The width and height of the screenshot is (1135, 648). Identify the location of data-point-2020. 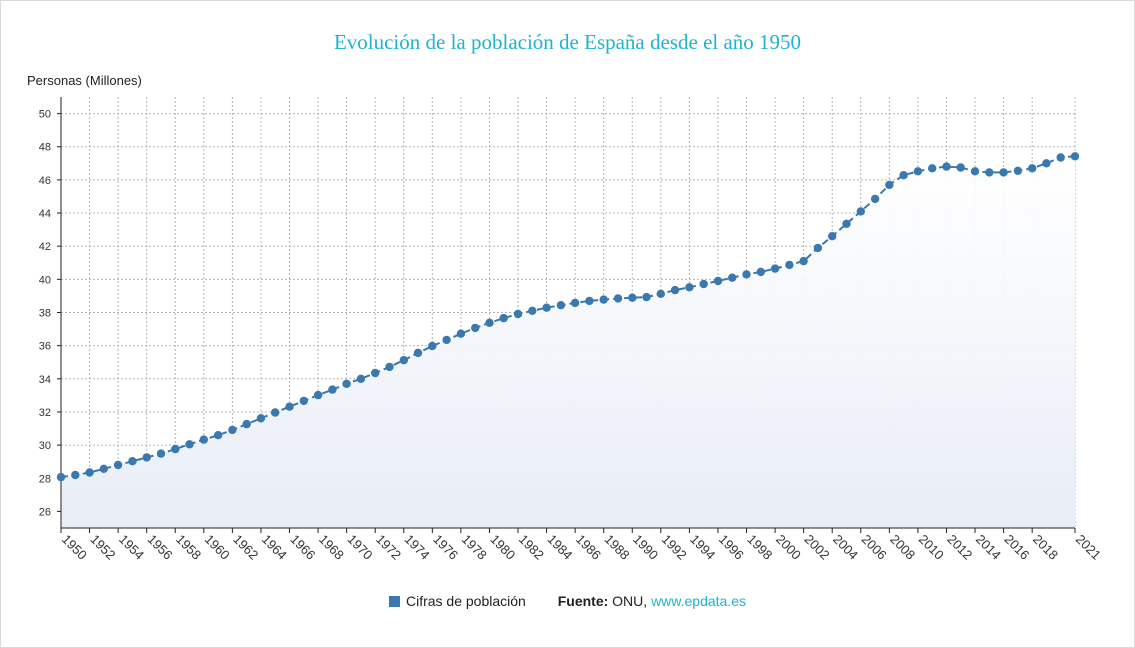
(1060, 157).